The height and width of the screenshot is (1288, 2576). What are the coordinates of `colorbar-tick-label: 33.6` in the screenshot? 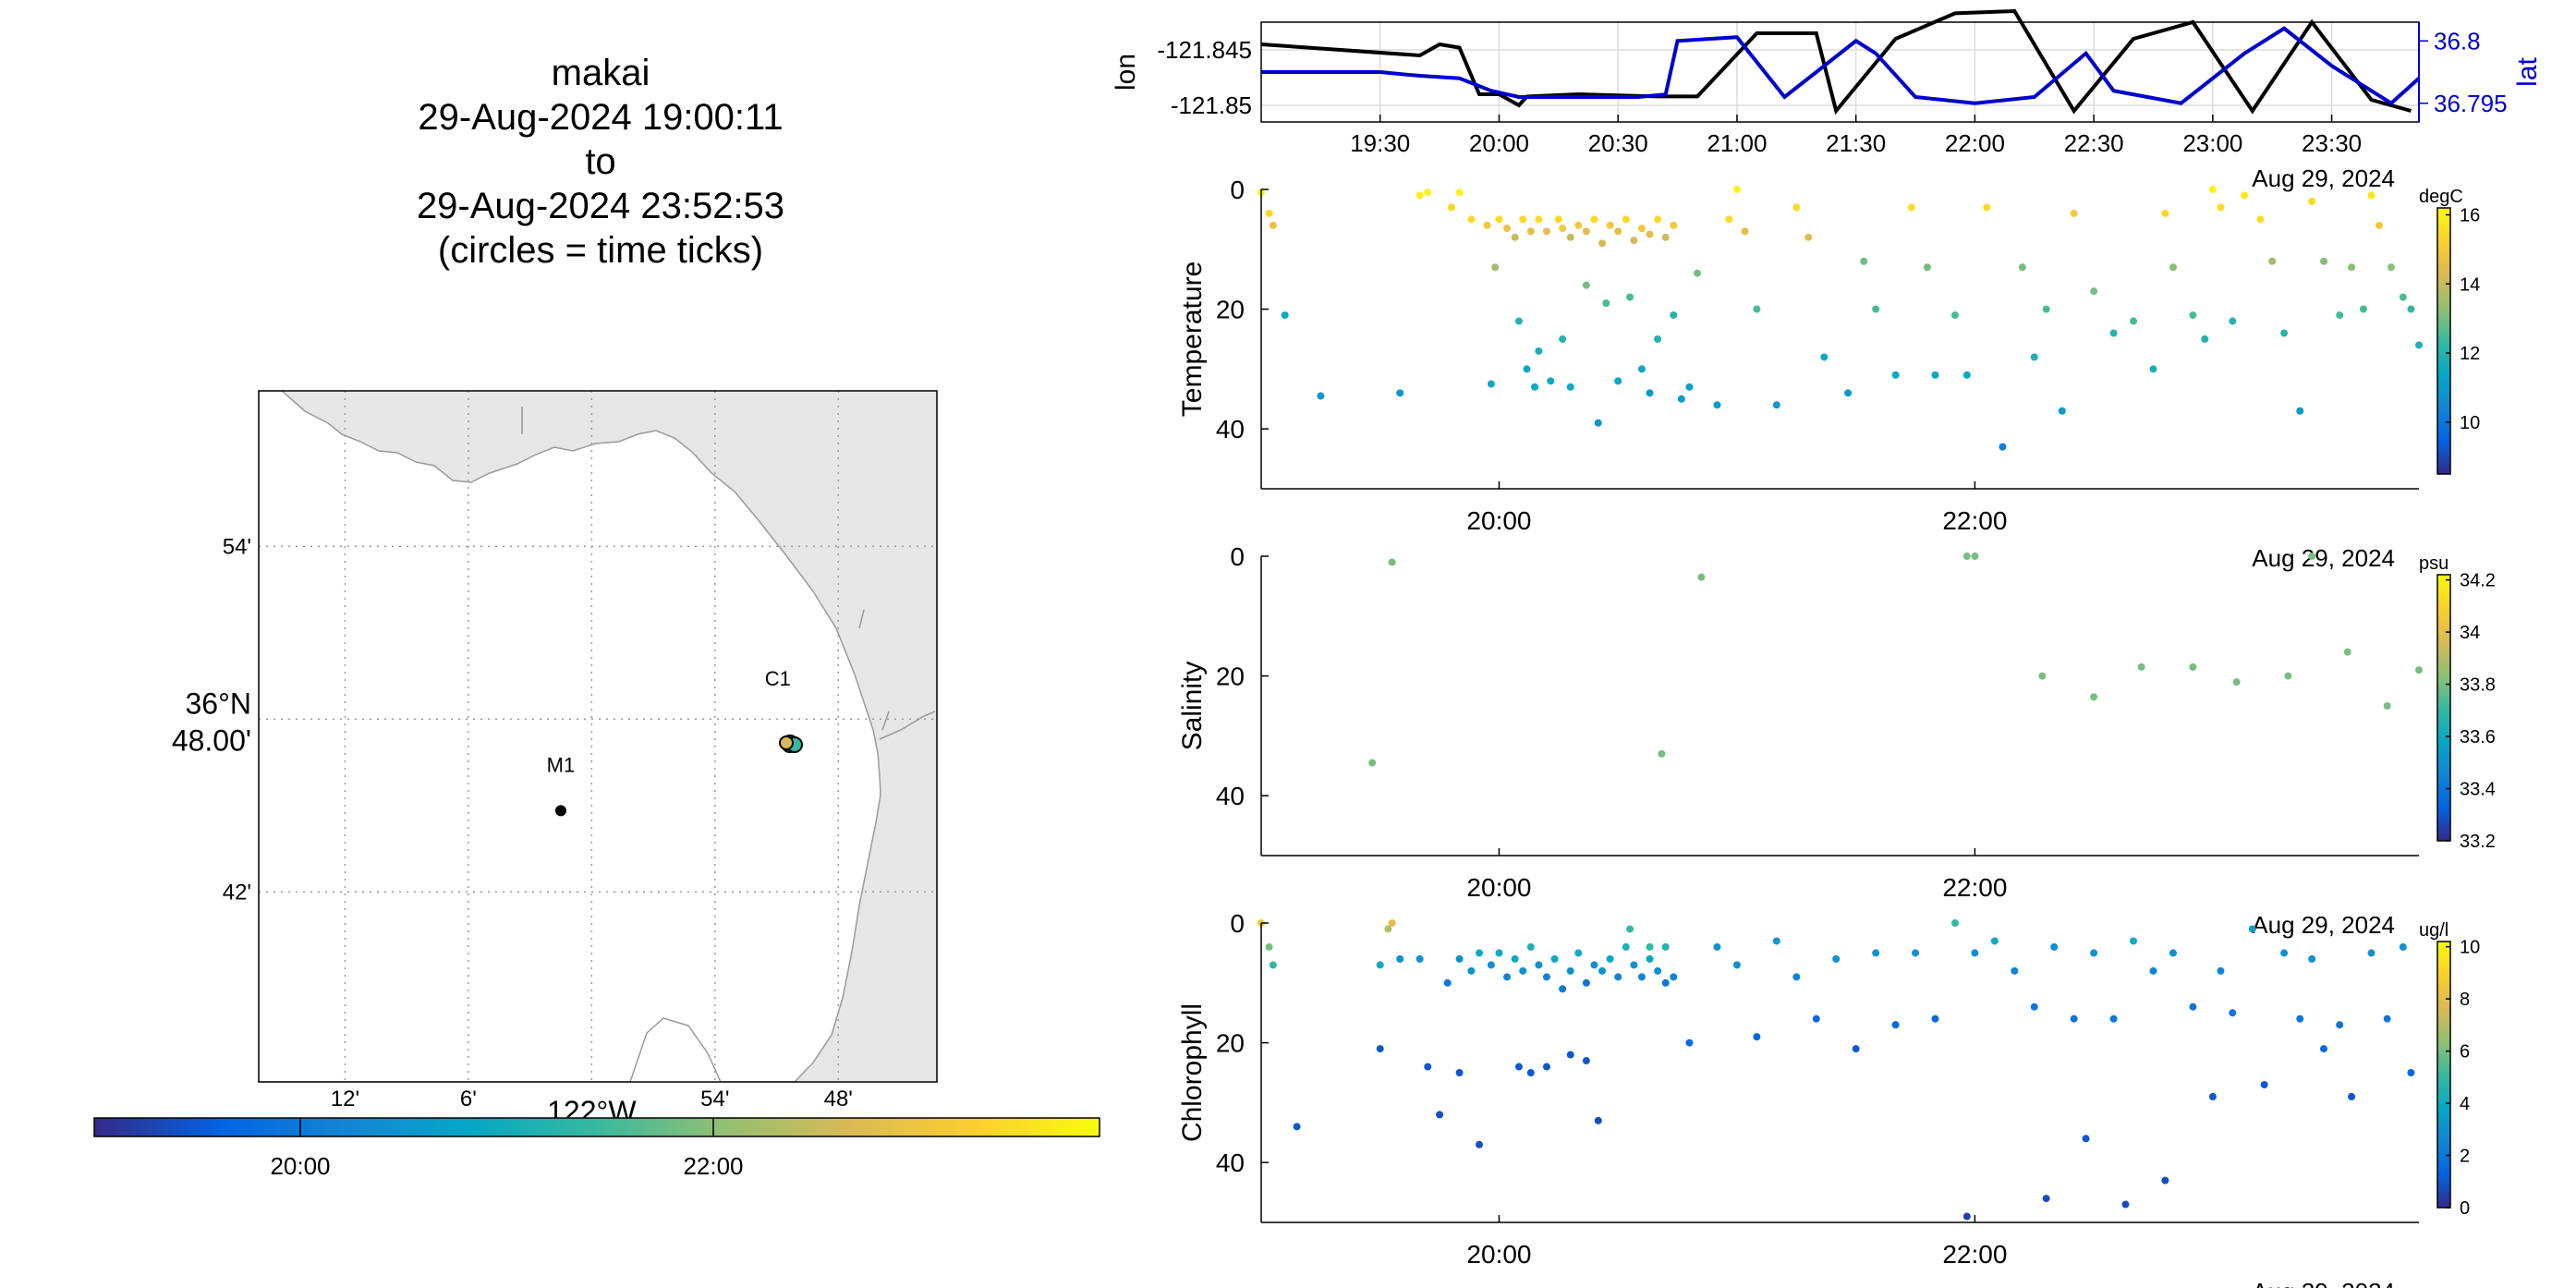 It's located at (2478, 737).